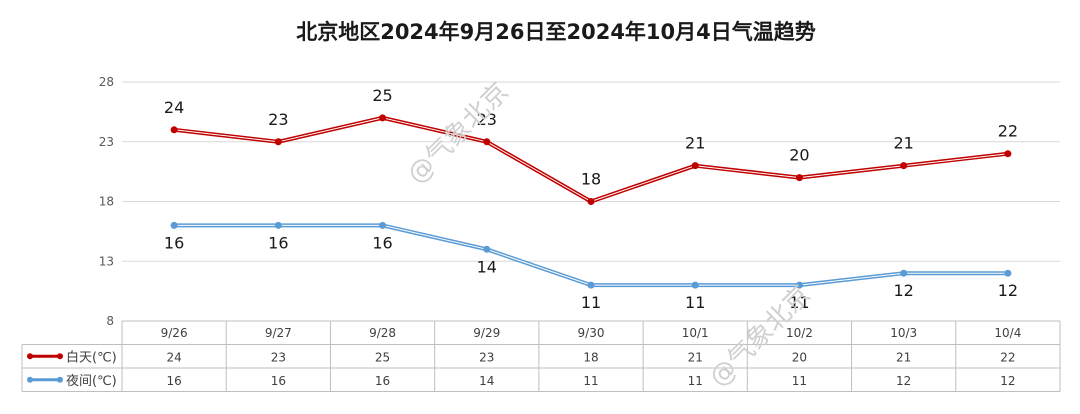 Image resolution: width=1080 pixels, height=414 pixels. Describe the element at coordinates (486, 333) in the screenshot. I see `category-label: 9/29` at that location.